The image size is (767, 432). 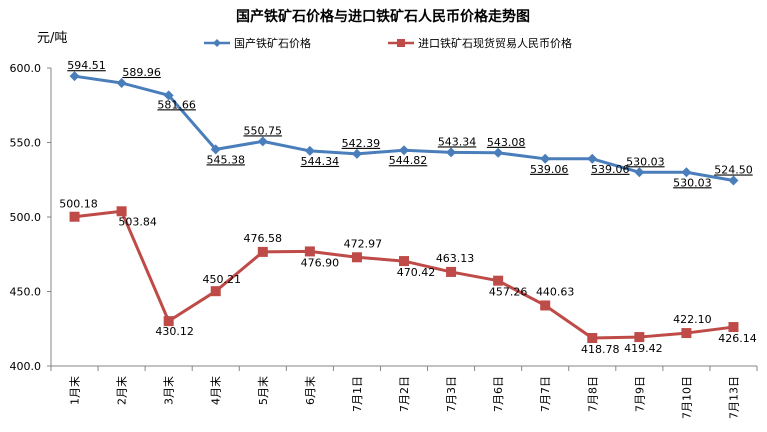 I want to click on chart-title: 国产铁矿石价格与进口铁矿石人民币价格走势图, so click(x=383, y=16).